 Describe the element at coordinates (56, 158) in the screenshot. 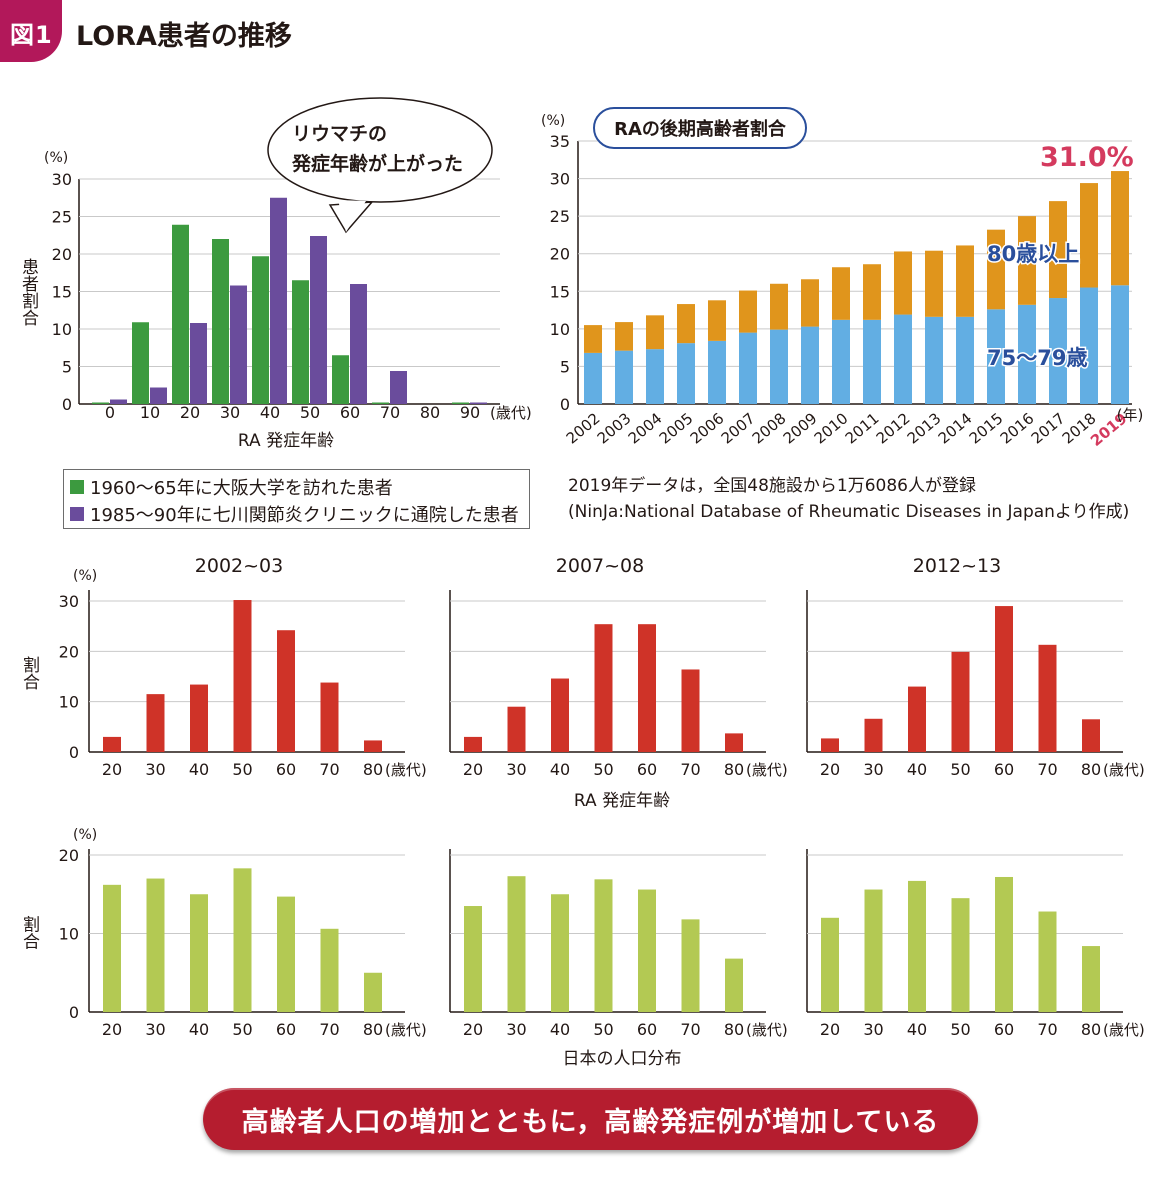

I see `onset-y-unit: (%)` at that location.